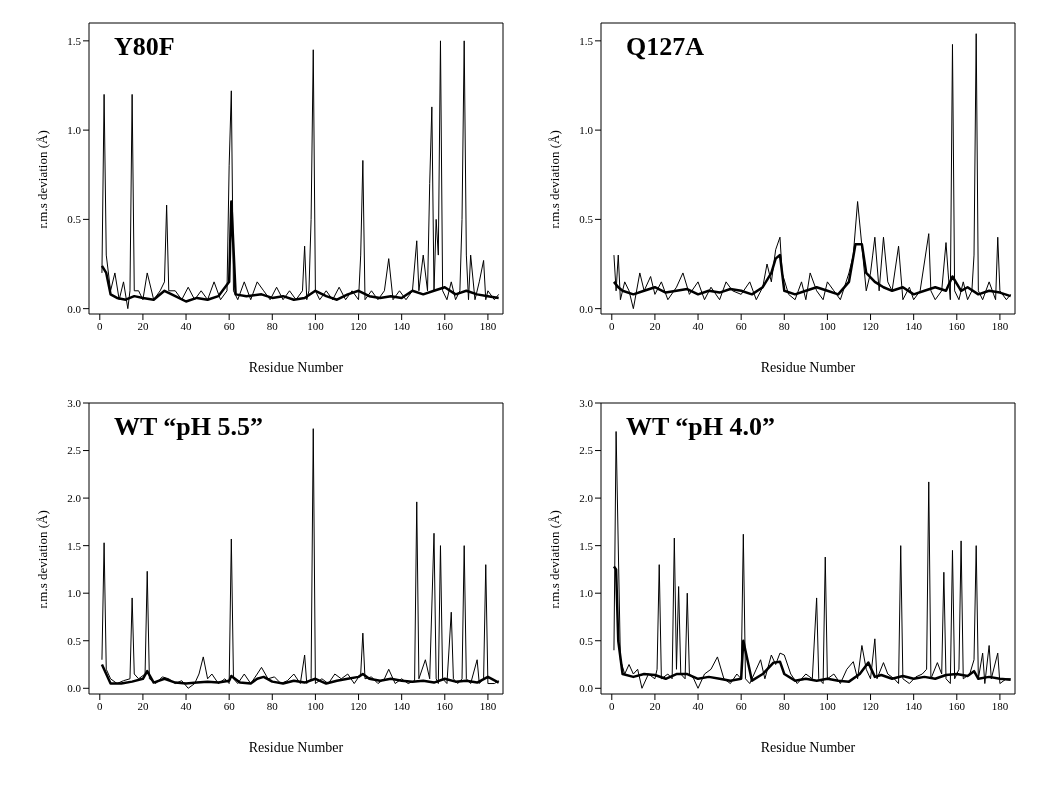 The height and width of the screenshot is (791, 1063). What do you see at coordinates (189, 427) in the screenshot?
I see `chart-title: WT “pH 5.5”` at bounding box center [189, 427].